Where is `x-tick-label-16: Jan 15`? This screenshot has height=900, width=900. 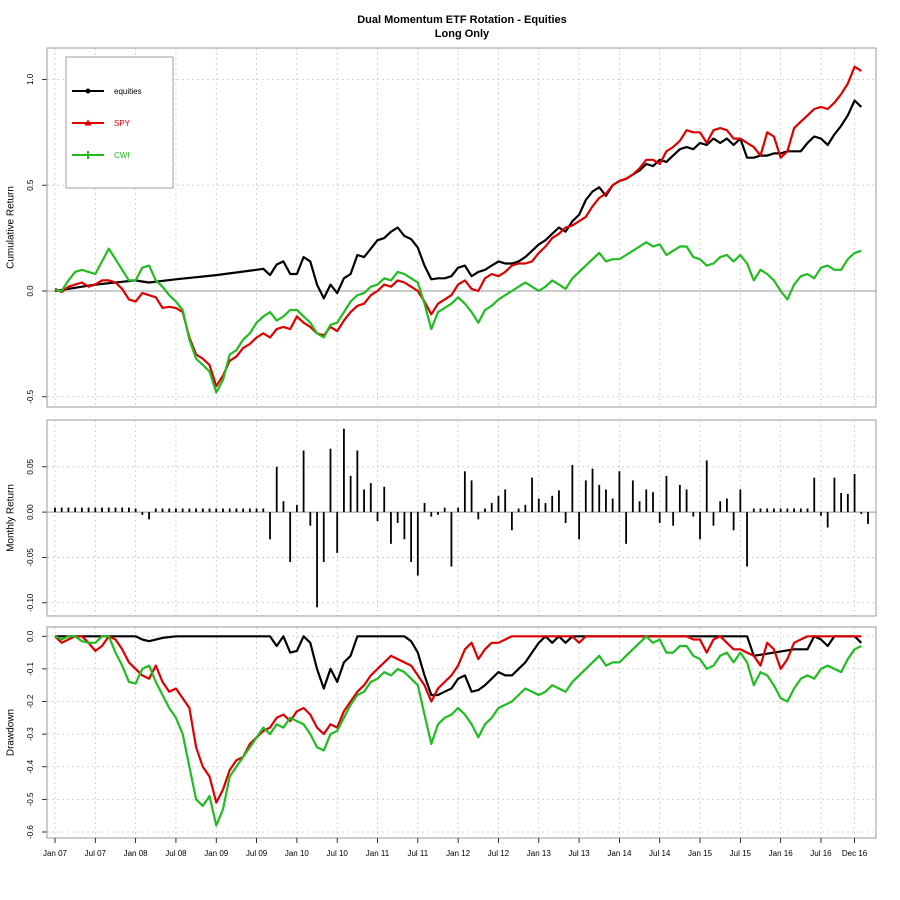
x-tick-label-16: Jan 15 is located at coordinates (700, 853).